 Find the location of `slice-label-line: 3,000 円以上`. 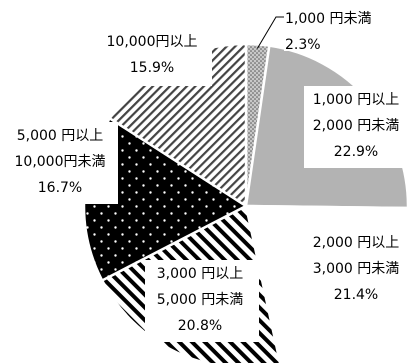

slice-label-line: 3,000 円以上 is located at coordinates (200, 274).